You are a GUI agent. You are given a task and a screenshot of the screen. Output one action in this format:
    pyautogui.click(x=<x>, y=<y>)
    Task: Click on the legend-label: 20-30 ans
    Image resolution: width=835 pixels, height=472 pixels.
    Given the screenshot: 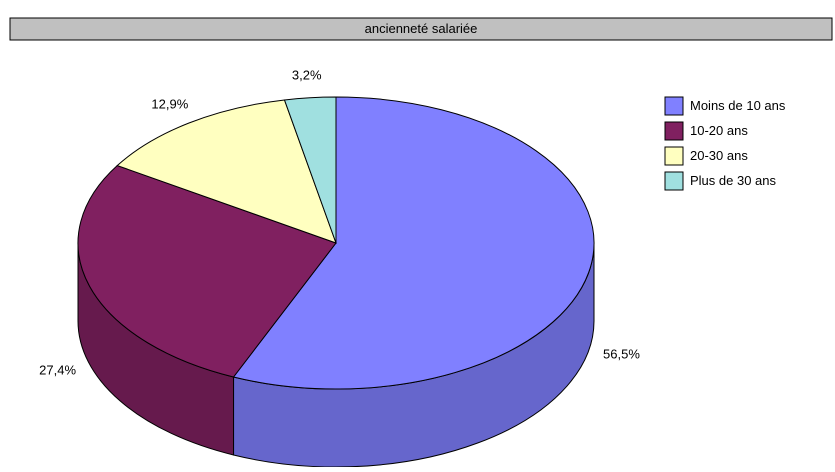 What is the action you would take?
    pyautogui.click(x=719, y=155)
    